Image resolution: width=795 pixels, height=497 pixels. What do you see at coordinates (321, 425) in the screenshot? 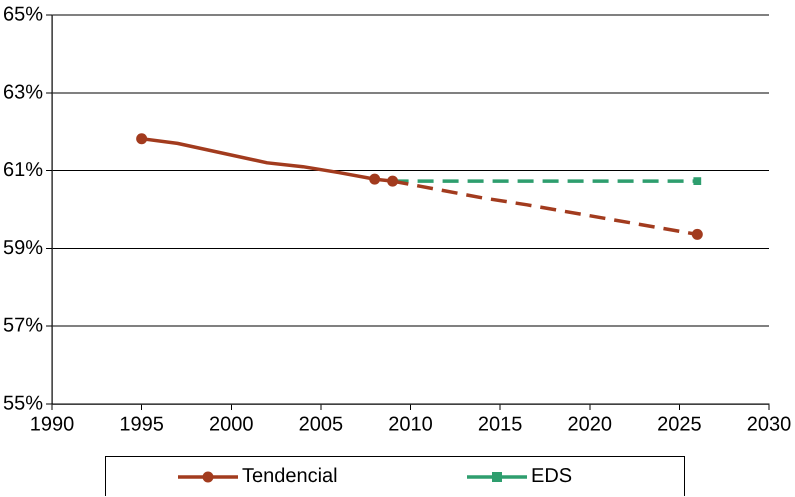
I see `x-tick-label: 2005` at bounding box center [321, 425].